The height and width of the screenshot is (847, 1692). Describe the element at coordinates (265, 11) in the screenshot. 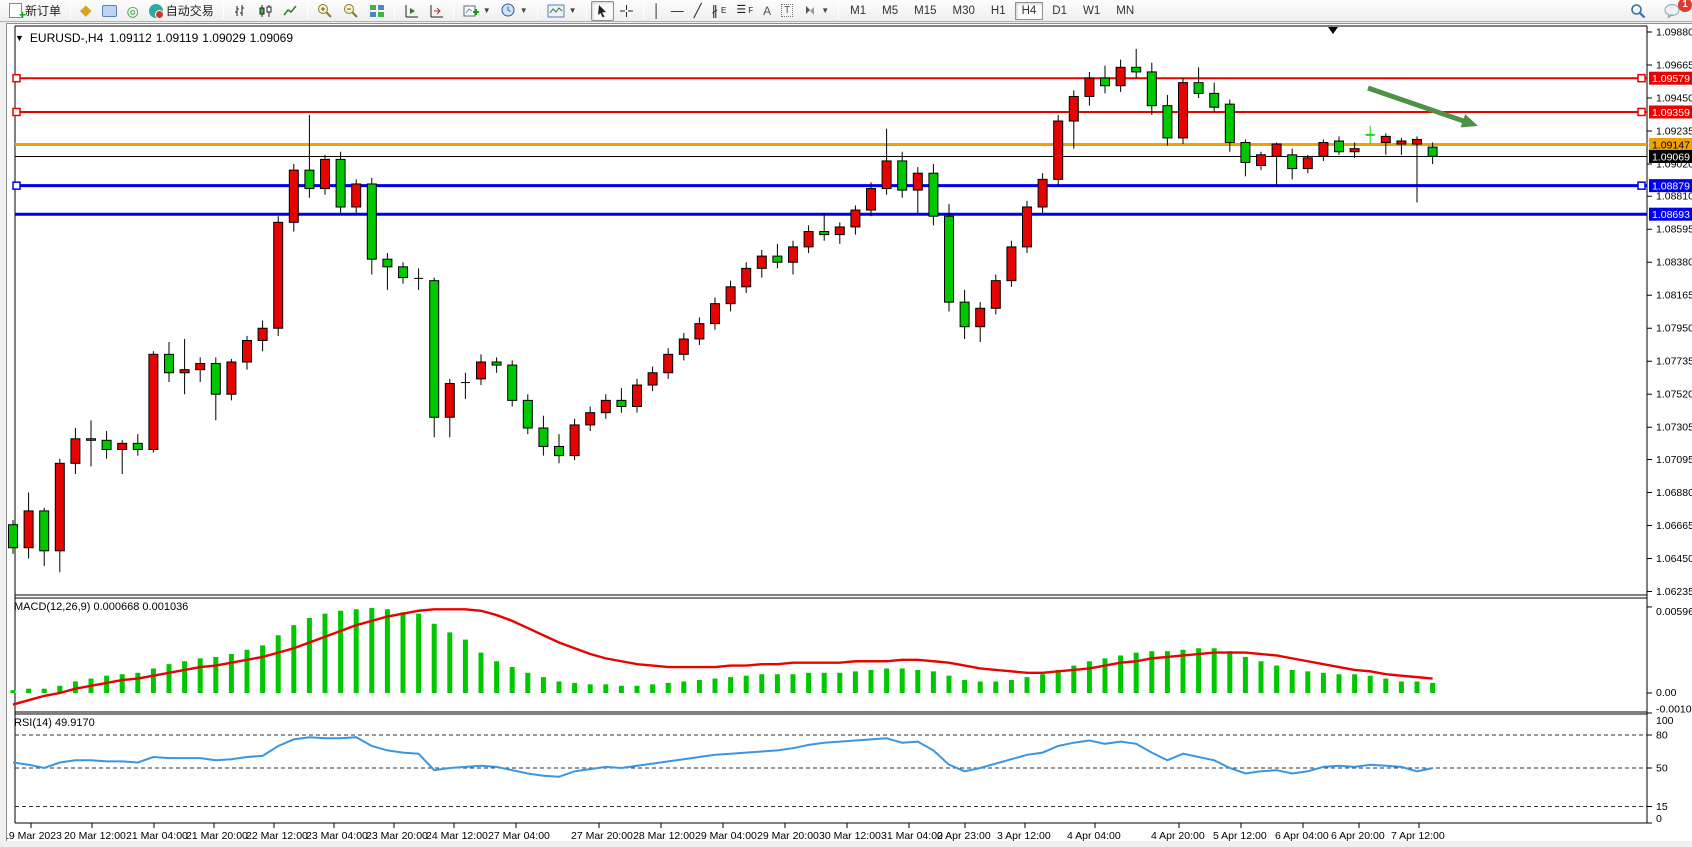

I see `candle-chart-button` at that location.